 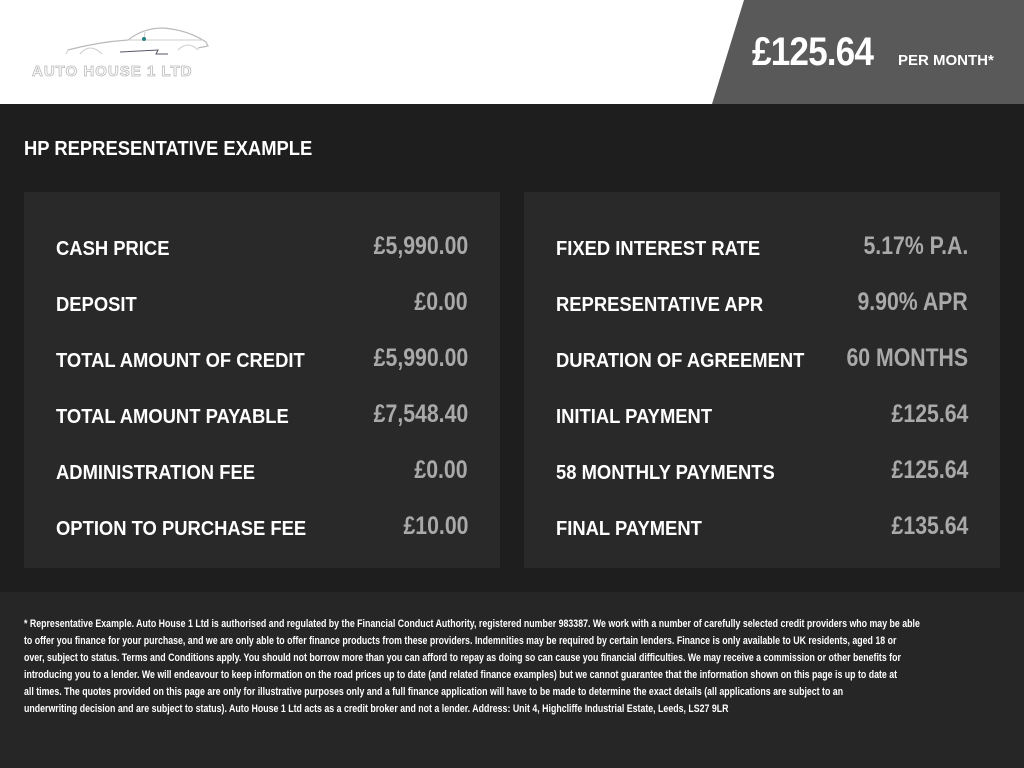 What do you see at coordinates (512, 52) in the screenshot?
I see `header: AUTO HOUSE 1 LTD £125.64 PER MONTH*` at bounding box center [512, 52].